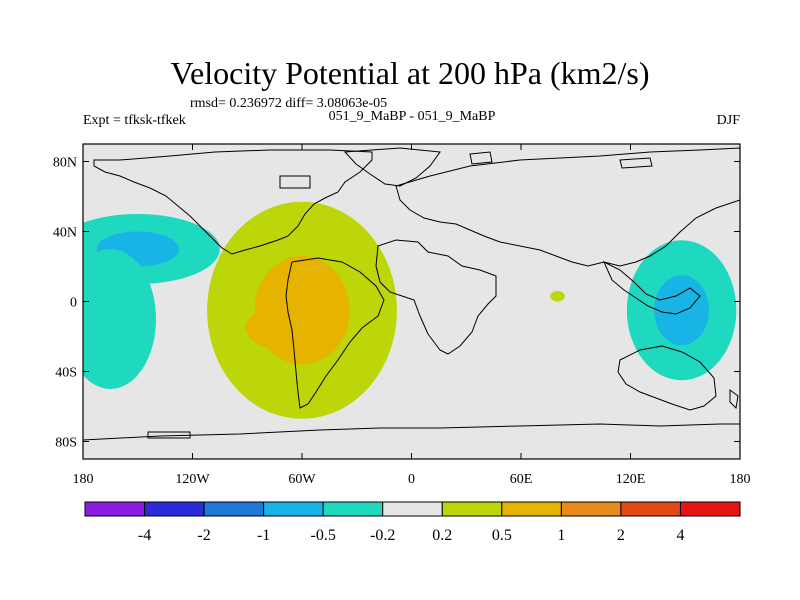 This screenshot has width=800, height=600. Describe the element at coordinates (288, 103) in the screenshot. I see `stats-line: rmsd= 0.236972 diff= 3.08063e-05` at that location.